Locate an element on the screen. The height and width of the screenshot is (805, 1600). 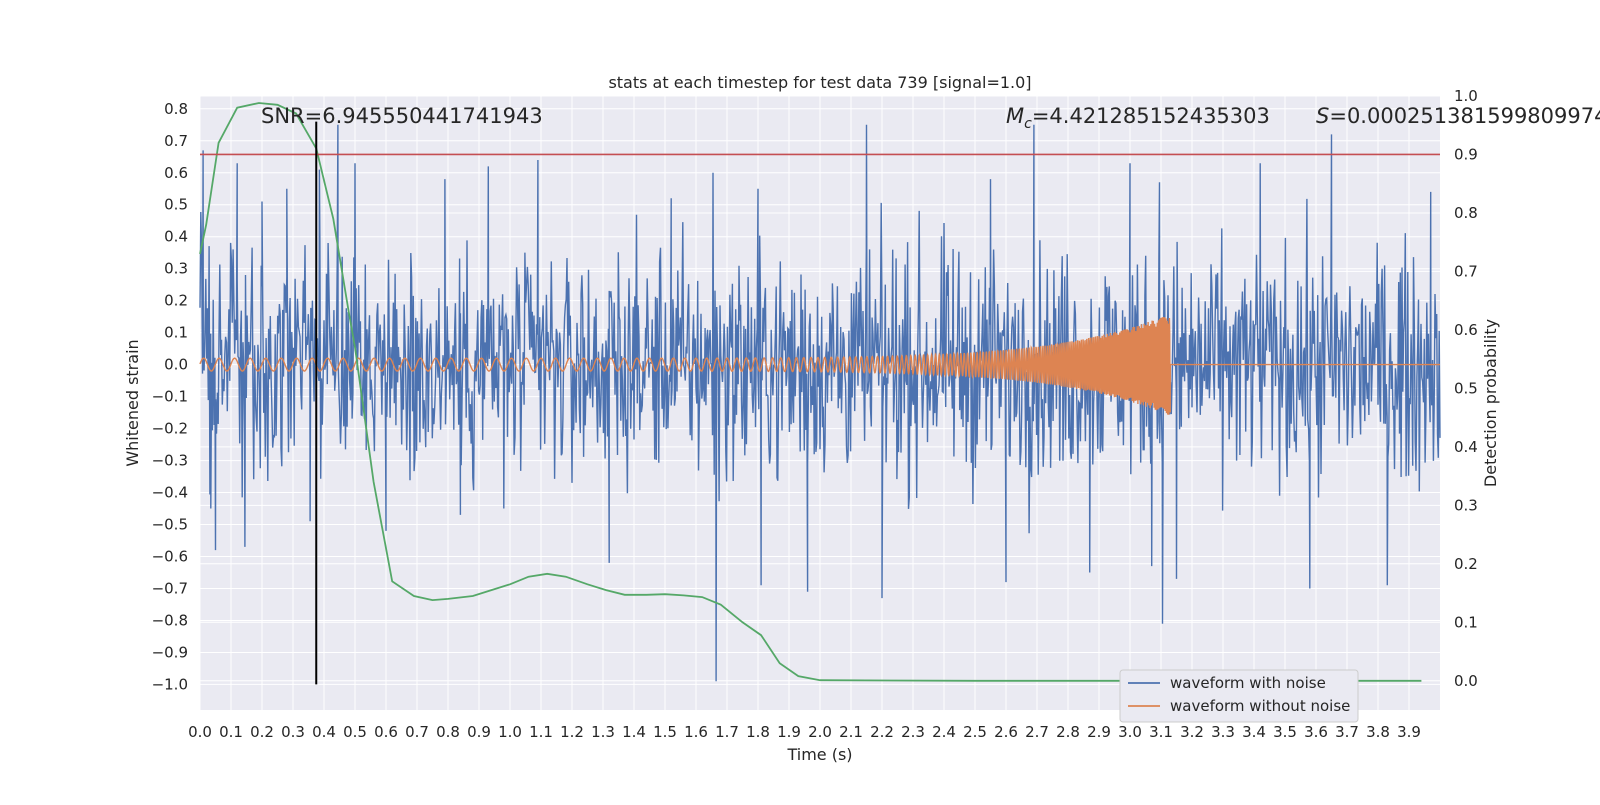
y-tick-label: −0.1 is located at coordinates (170, 397).